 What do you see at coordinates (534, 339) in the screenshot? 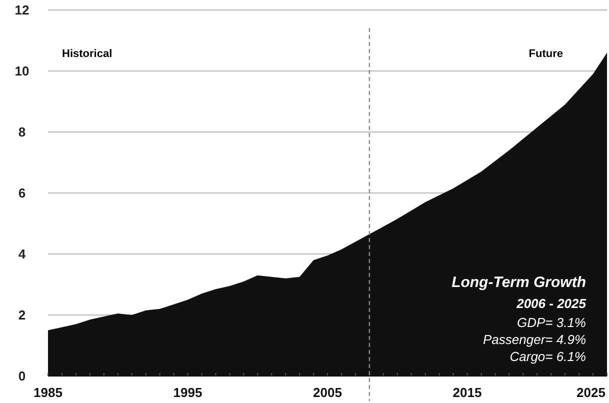
I see `annotation: Passenger= 4.9%` at bounding box center [534, 339].